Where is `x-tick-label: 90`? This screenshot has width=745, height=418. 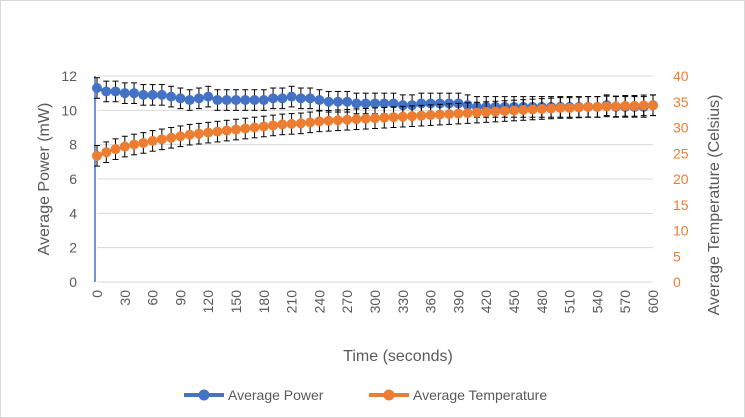 x-tick-label: 90 is located at coordinates (180, 298).